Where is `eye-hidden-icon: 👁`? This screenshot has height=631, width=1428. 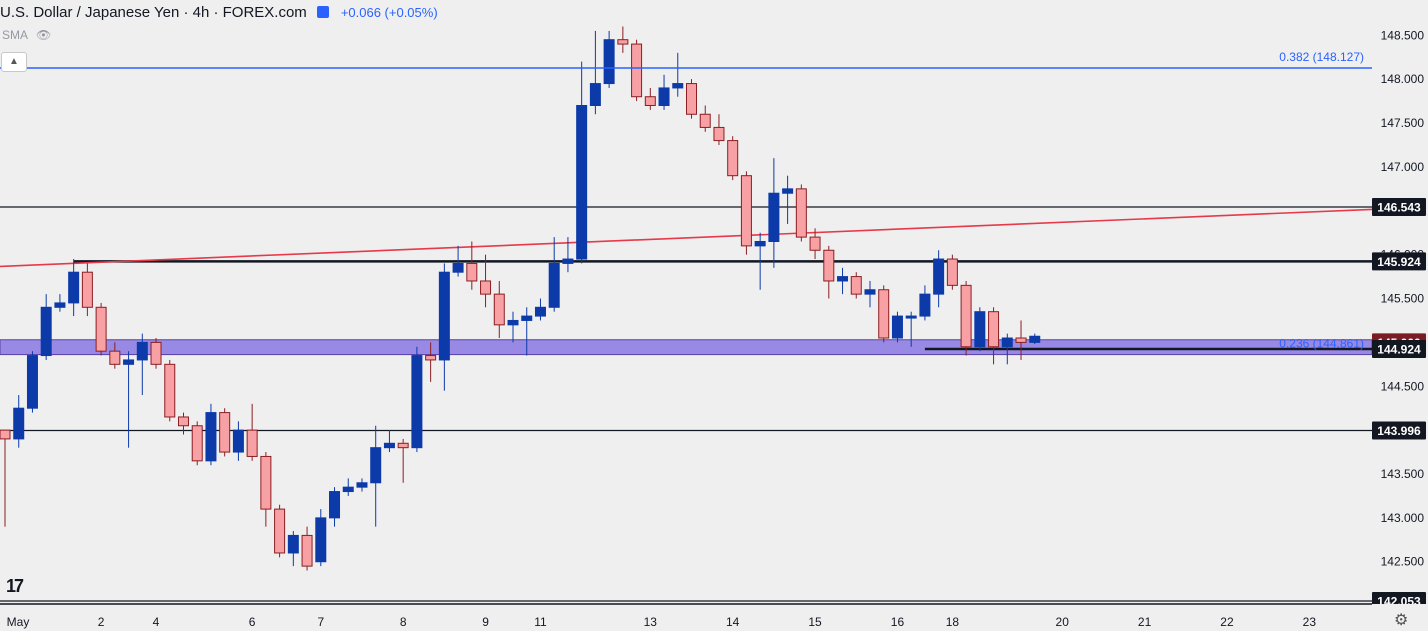
eye-hidden-icon: 👁 is located at coordinates (44, 35).